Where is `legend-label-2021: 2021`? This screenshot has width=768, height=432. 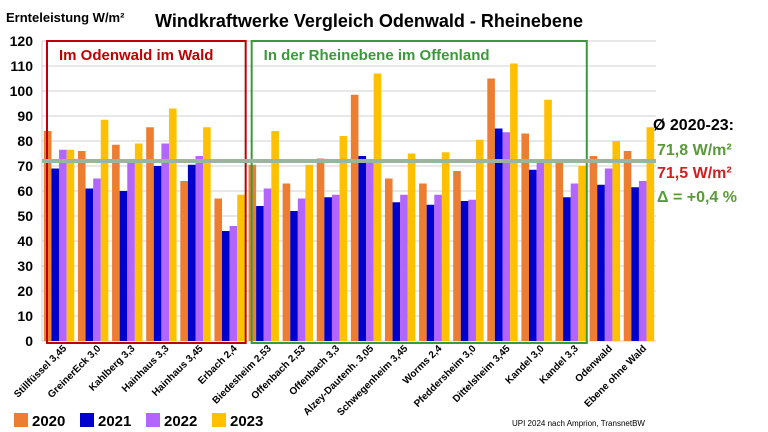 legend-label-2021: 2021 is located at coordinates (114, 421).